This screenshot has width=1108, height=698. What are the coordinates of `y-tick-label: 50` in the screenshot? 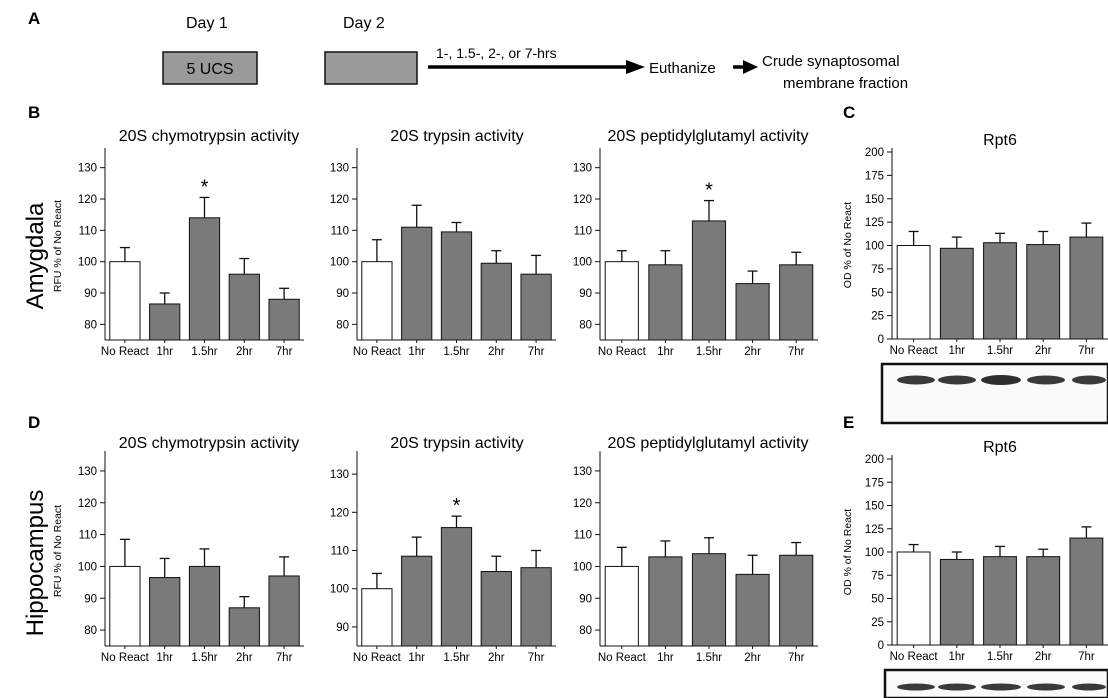 It's located at (877, 293).